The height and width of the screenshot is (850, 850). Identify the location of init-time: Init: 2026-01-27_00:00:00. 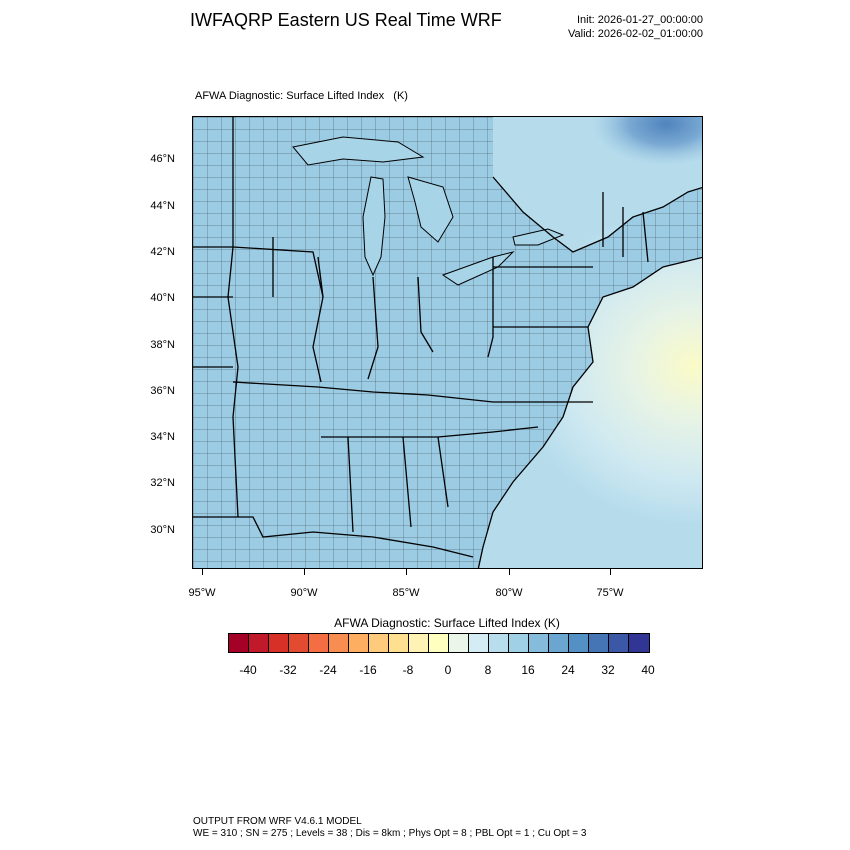
(640, 20).